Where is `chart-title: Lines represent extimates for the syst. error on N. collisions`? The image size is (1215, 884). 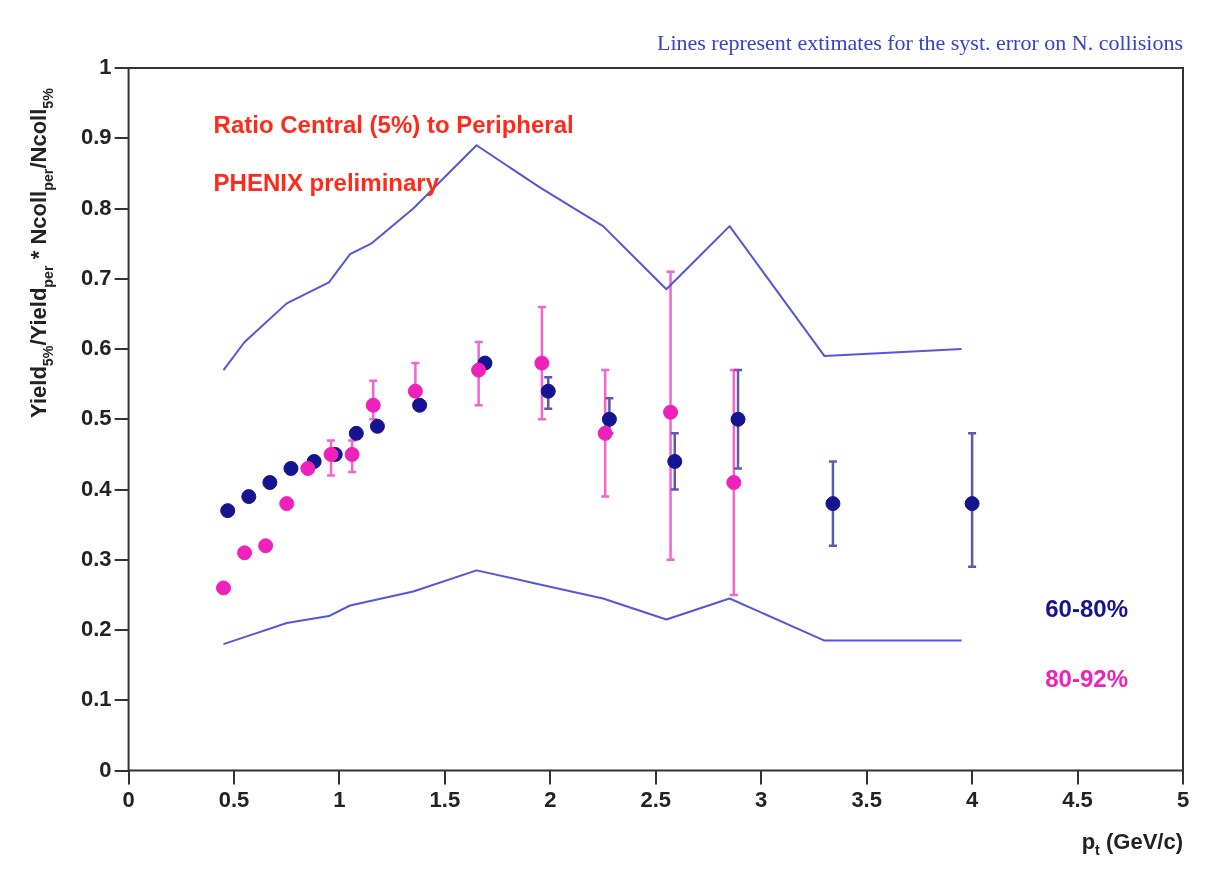 chart-title: Lines represent extimates for the syst. error on N. collisions is located at coordinates (919, 42).